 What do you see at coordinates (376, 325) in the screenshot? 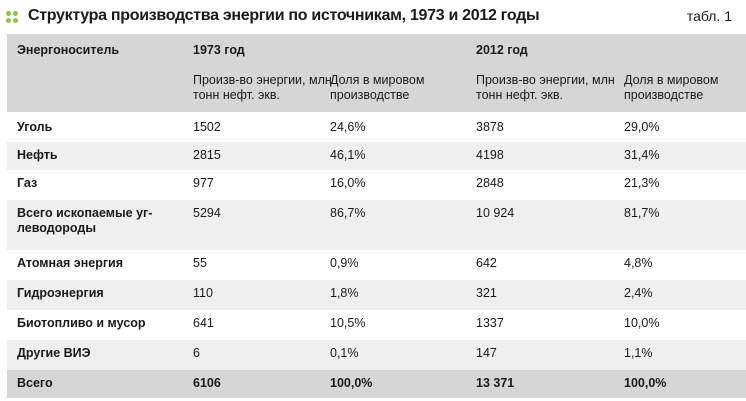
I see `table-row: Биотопливо и мусор 641 10,5% 1337 10,0%` at bounding box center [376, 325].